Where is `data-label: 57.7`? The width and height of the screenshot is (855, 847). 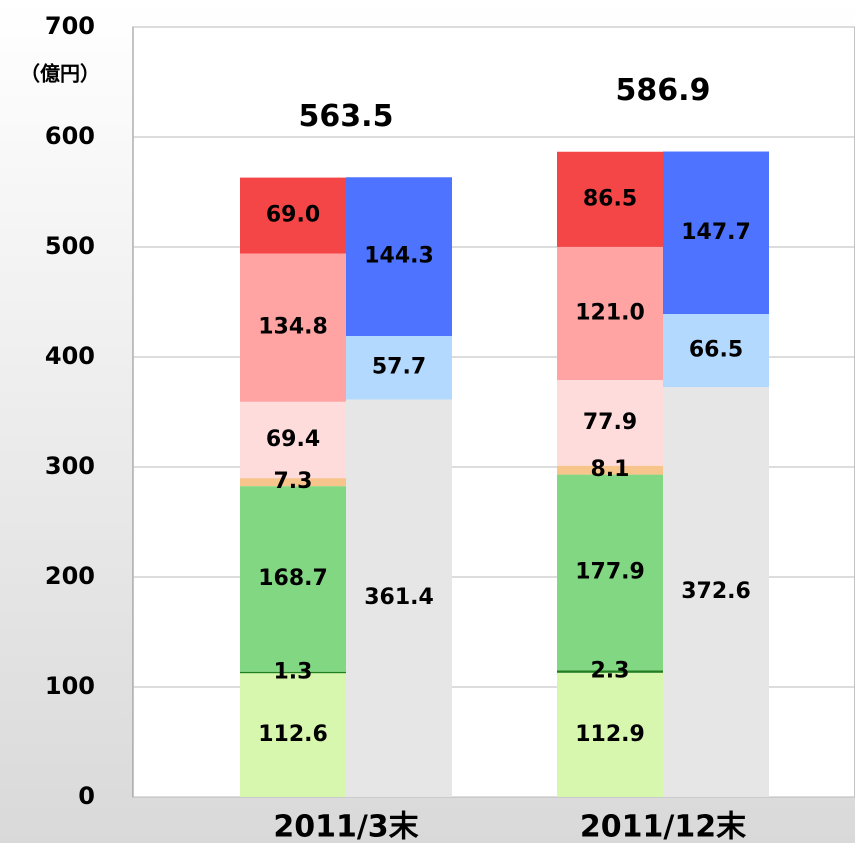
data-label: 57.7 is located at coordinates (399, 367).